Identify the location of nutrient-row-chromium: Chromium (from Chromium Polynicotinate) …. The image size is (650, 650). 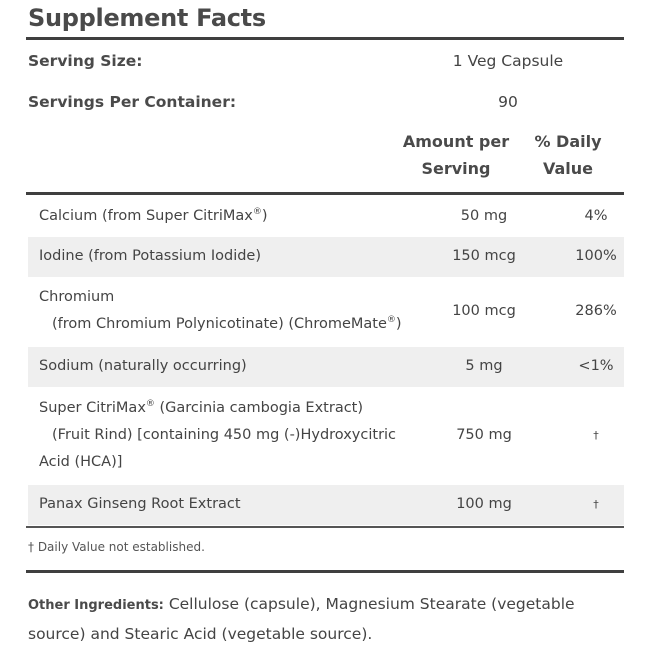
(326, 312).